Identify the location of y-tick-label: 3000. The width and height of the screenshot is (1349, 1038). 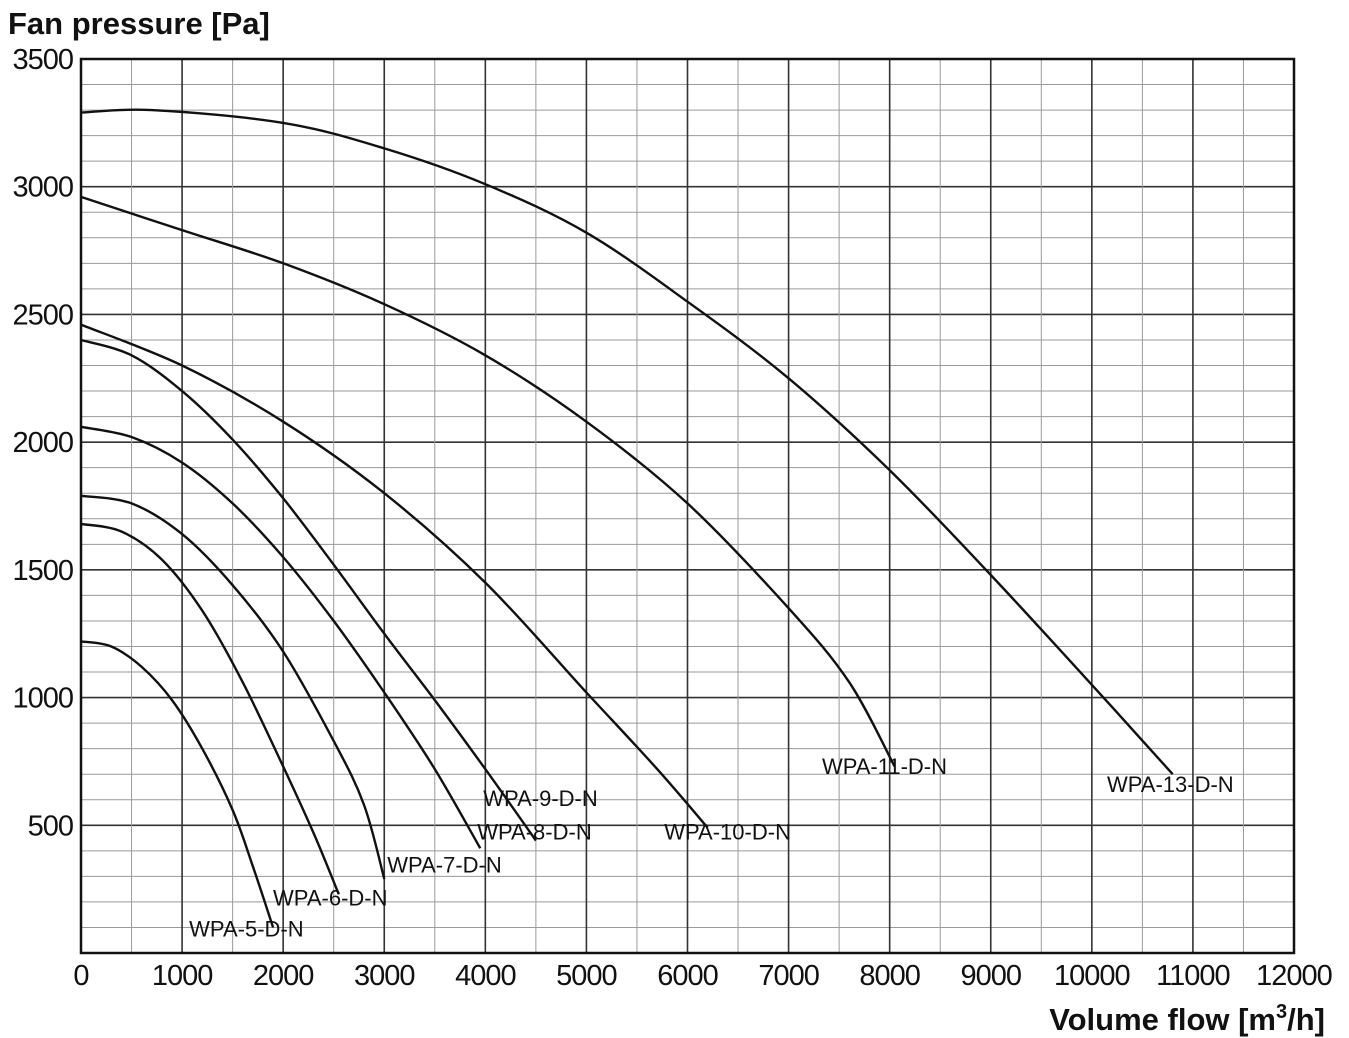
(42, 188).